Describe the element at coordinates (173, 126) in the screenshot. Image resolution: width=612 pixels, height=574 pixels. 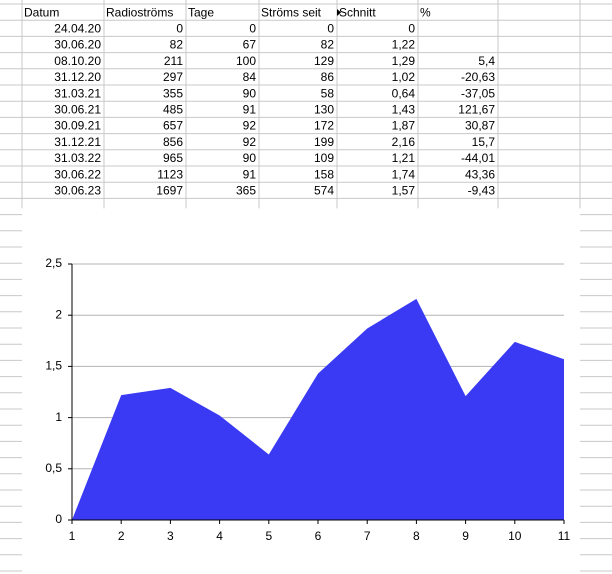
I see `cell: 657` at that location.